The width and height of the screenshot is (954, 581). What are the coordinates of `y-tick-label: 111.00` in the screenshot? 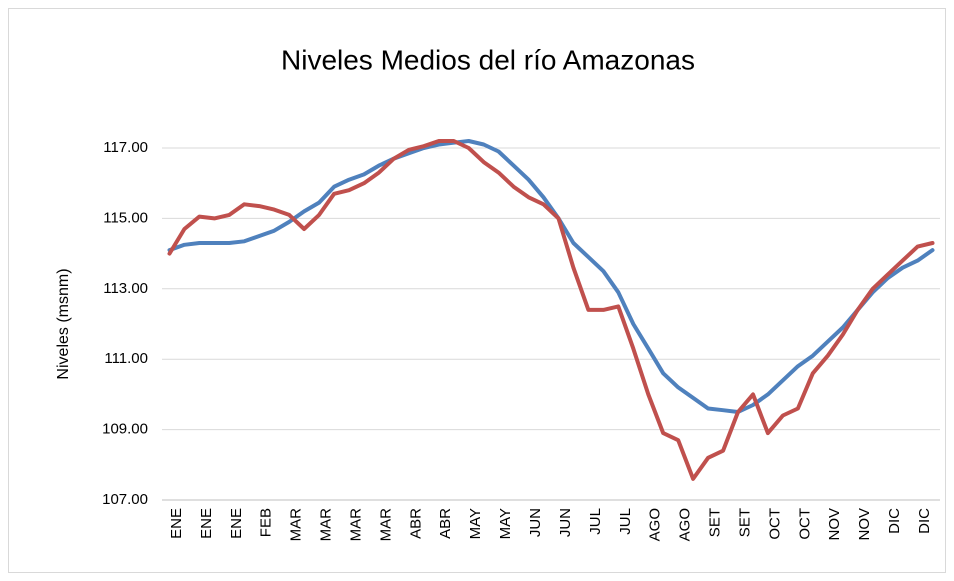 It's located at (126, 358).